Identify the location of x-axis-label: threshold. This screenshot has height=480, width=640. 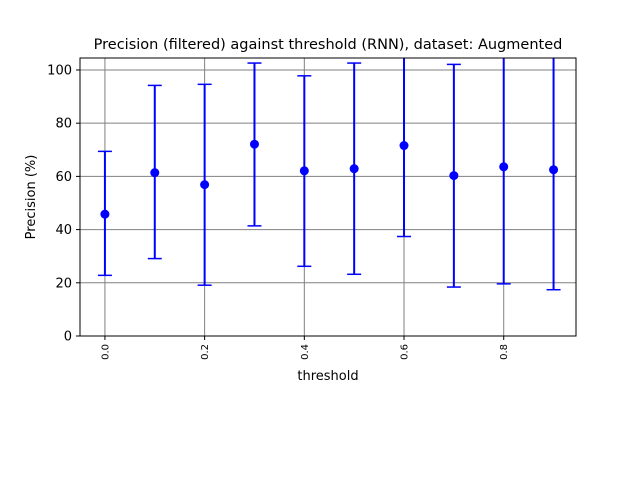
(327, 376).